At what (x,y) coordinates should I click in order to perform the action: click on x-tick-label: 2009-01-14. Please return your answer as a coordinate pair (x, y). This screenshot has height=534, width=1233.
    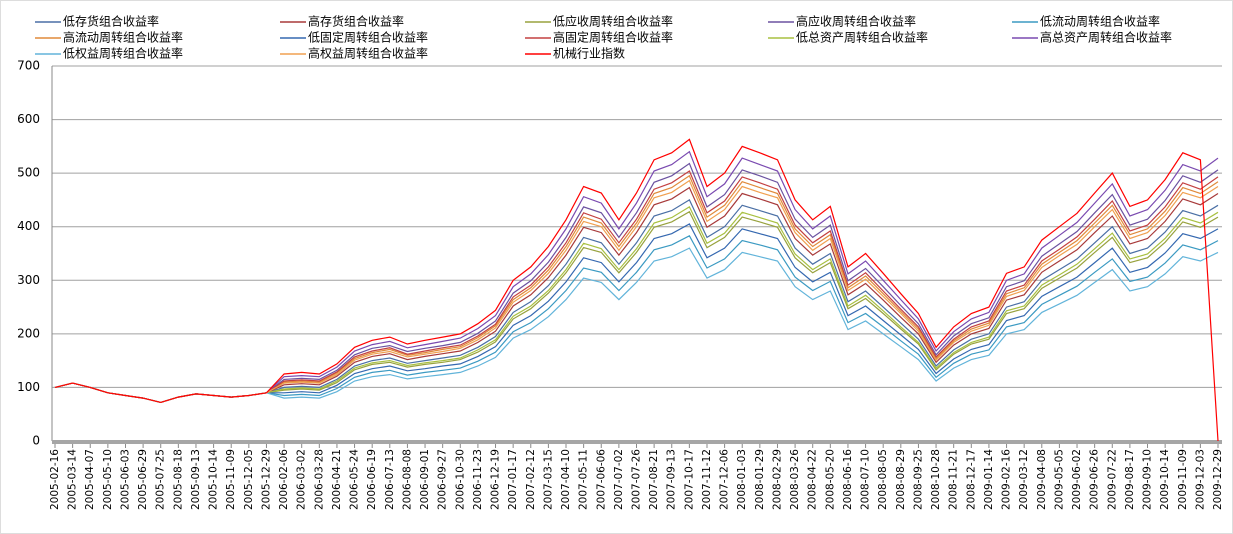
    Looking at the image, I should click on (989, 479).